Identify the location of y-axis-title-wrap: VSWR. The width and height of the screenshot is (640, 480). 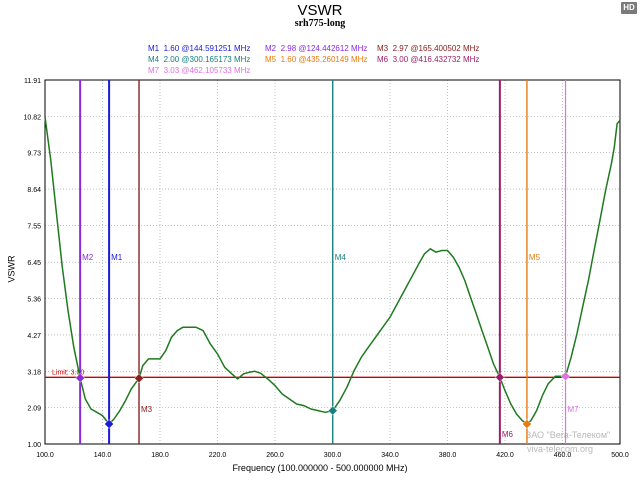
(16, 272).